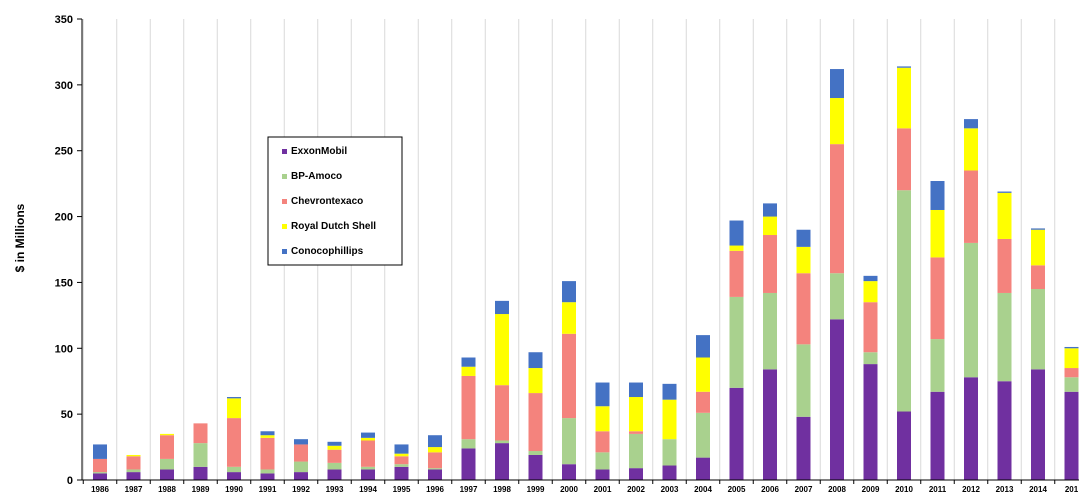  What do you see at coordinates (971, 428) in the screenshot?
I see `bar-segment-exxonmobil-2012` at bounding box center [971, 428].